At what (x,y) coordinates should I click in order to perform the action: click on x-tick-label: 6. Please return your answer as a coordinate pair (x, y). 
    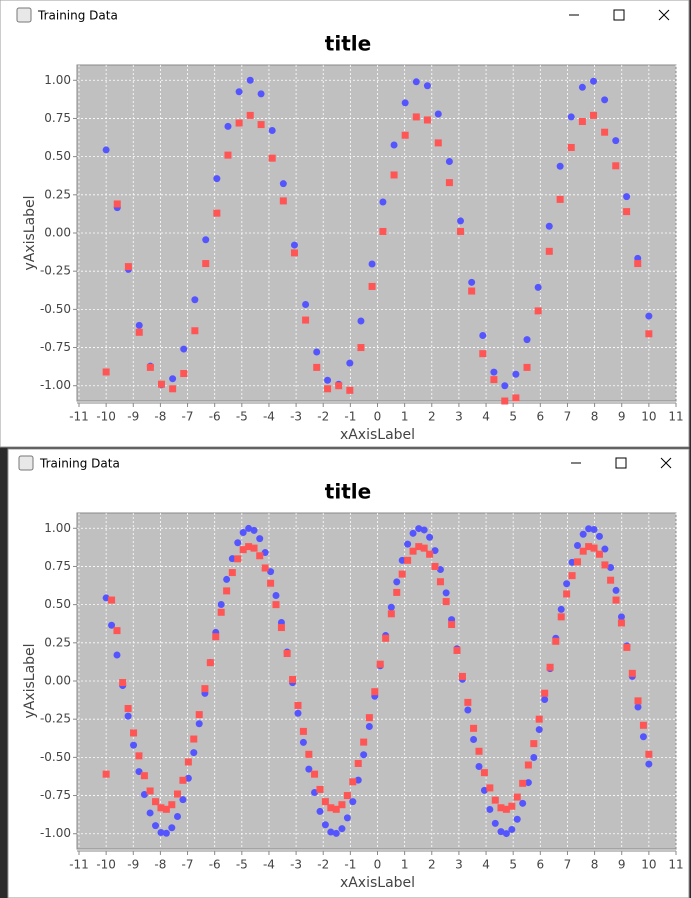
    Looking at the image, I should click on (540, 417).